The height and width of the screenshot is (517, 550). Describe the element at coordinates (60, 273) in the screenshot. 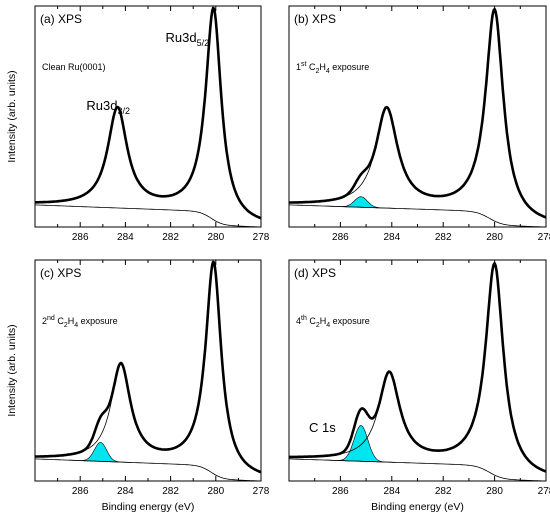

I see `panel-label: (c) XPS` at that location.